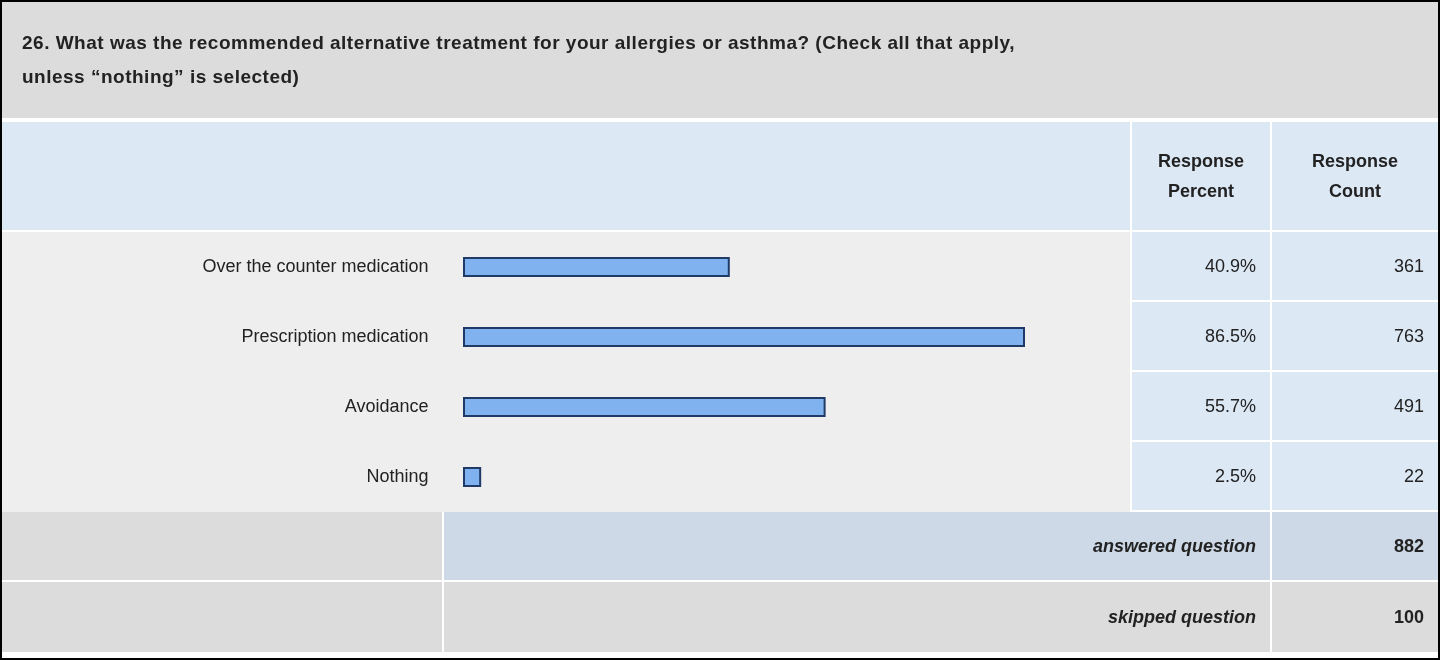 This screenshot has height=660, width=1440. What do you see at coordinates (857, 617) in the screenshot?
I see `text: skipped question` at bounding box center [857, 617].